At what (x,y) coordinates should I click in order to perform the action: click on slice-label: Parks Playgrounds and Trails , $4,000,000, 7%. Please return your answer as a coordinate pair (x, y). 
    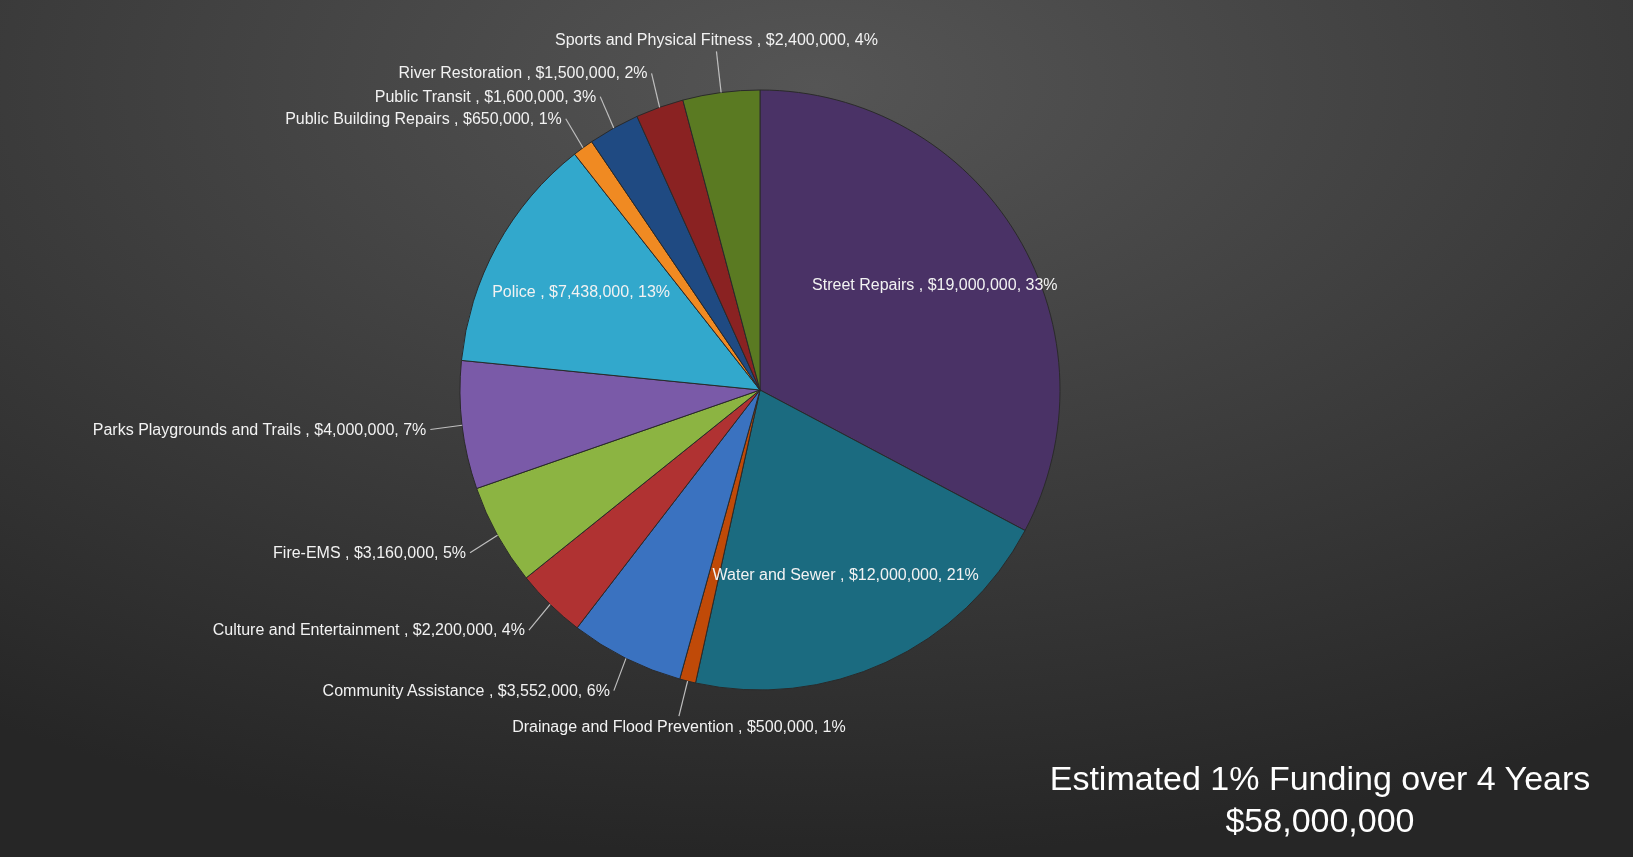
    Looking at the image, I should click on (259, 429).